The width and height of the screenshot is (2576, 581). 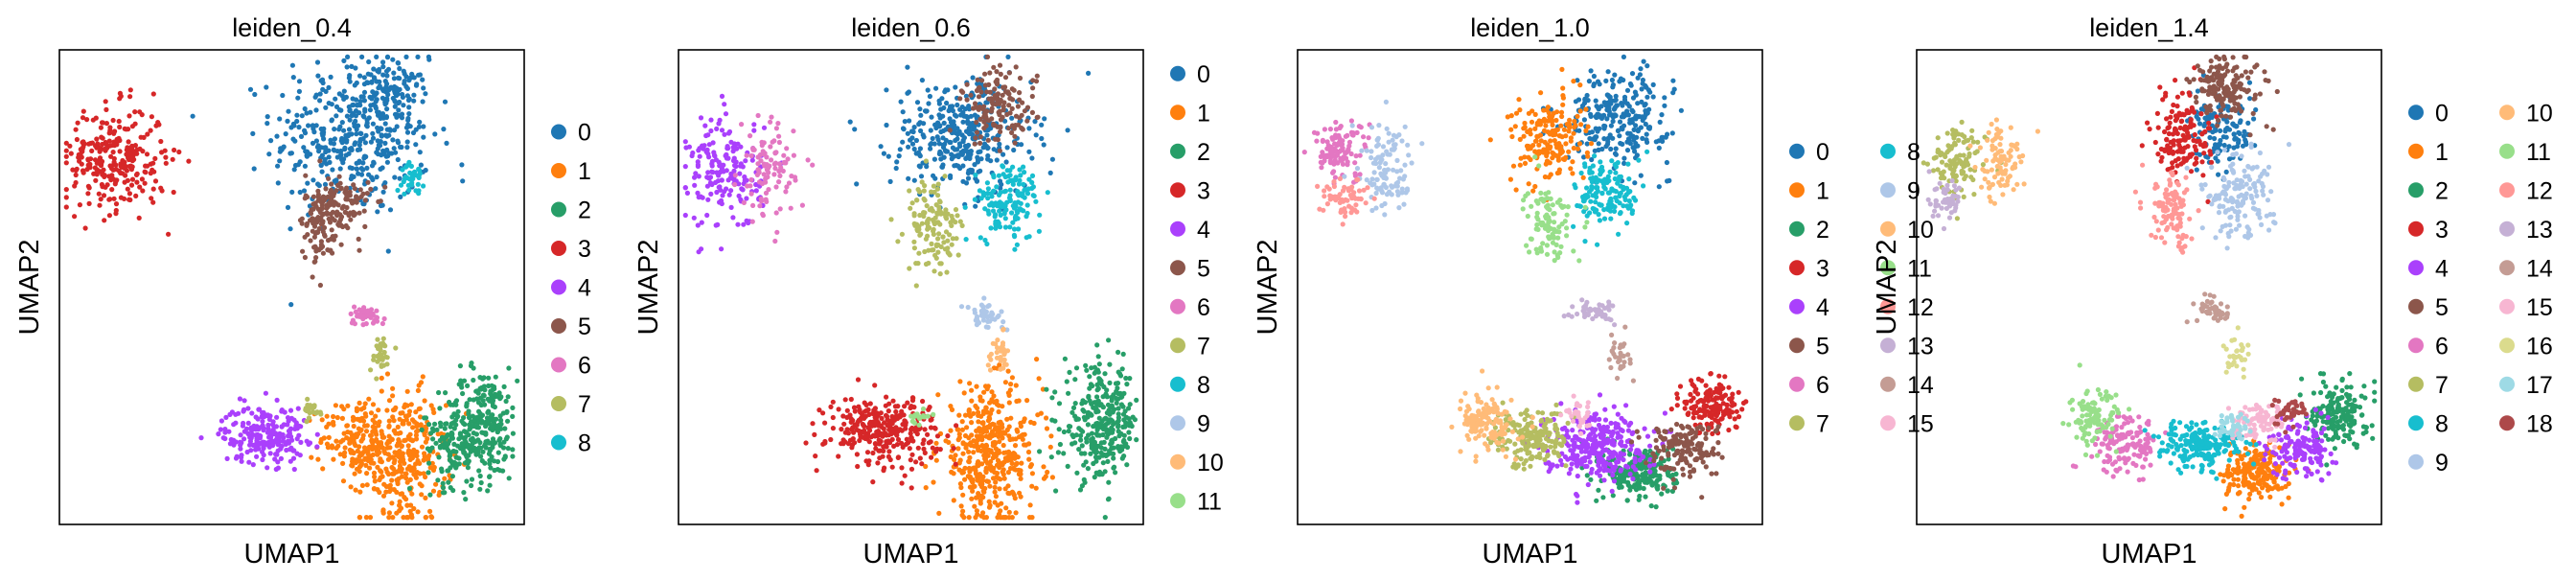 What do you see at coordinates (774, 178) in the screenshot?
I see `cluster-6-points` at bounding box center [774, 178].